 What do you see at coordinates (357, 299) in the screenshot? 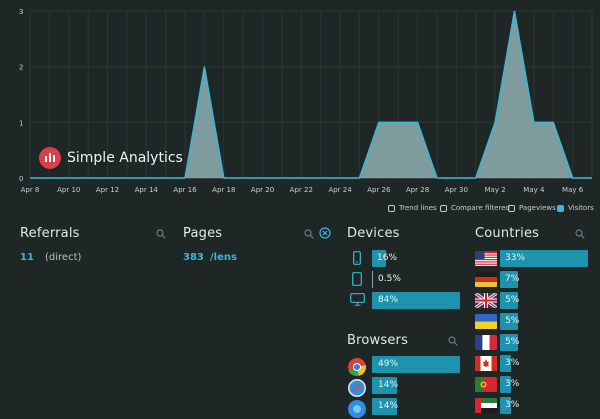
I see `desktop-icon` at bounding box center [357, 299].